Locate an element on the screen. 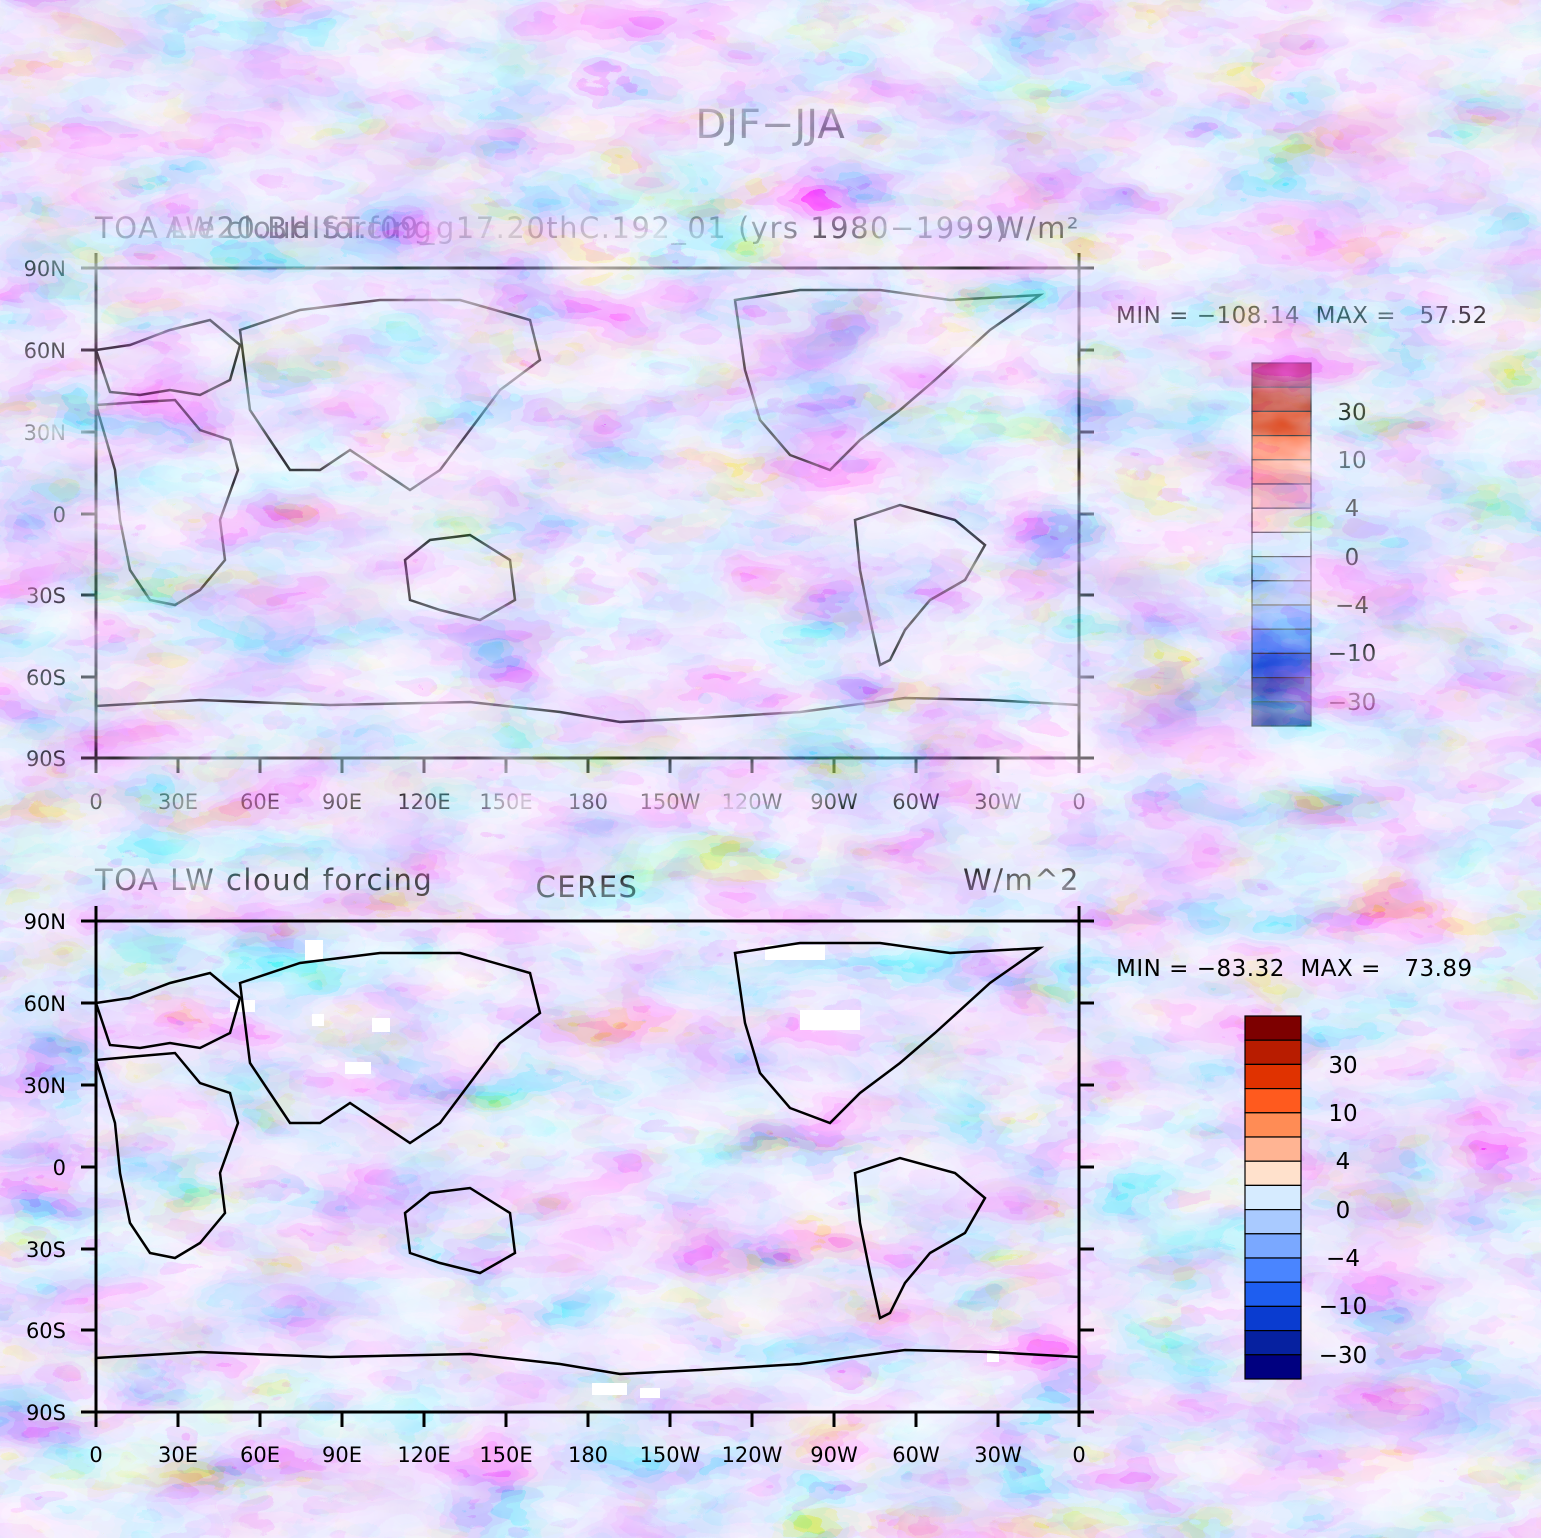  europe-outline is located at coordinates (168, 357).